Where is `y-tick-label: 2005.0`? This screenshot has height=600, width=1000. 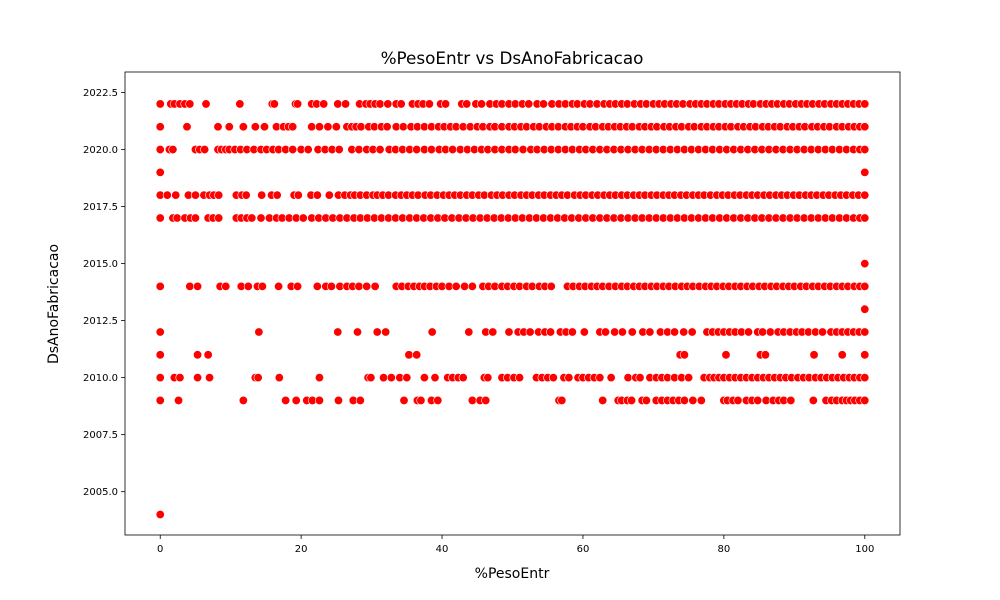
y-tick-label: 2005.0 is located at coordinates (100, 492).